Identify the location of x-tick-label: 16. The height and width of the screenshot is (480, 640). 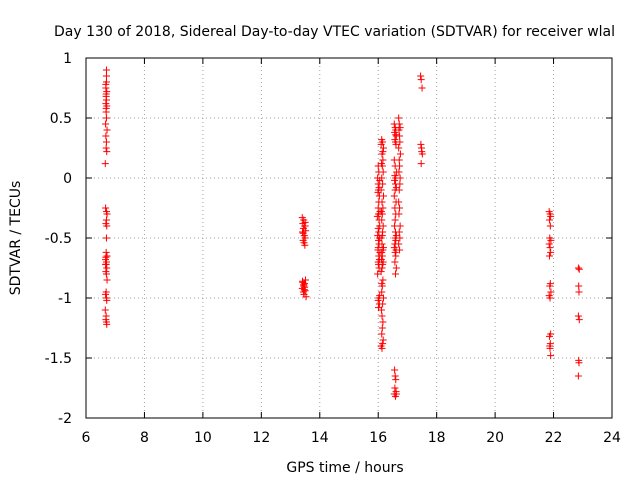
(378, 438).